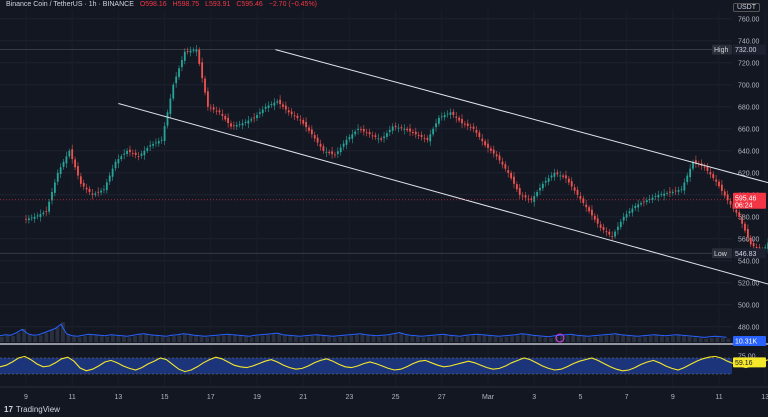 The height and width of the screenshot is (417, 768). I want to click on x-tick-label: 9, so click(673, 397).